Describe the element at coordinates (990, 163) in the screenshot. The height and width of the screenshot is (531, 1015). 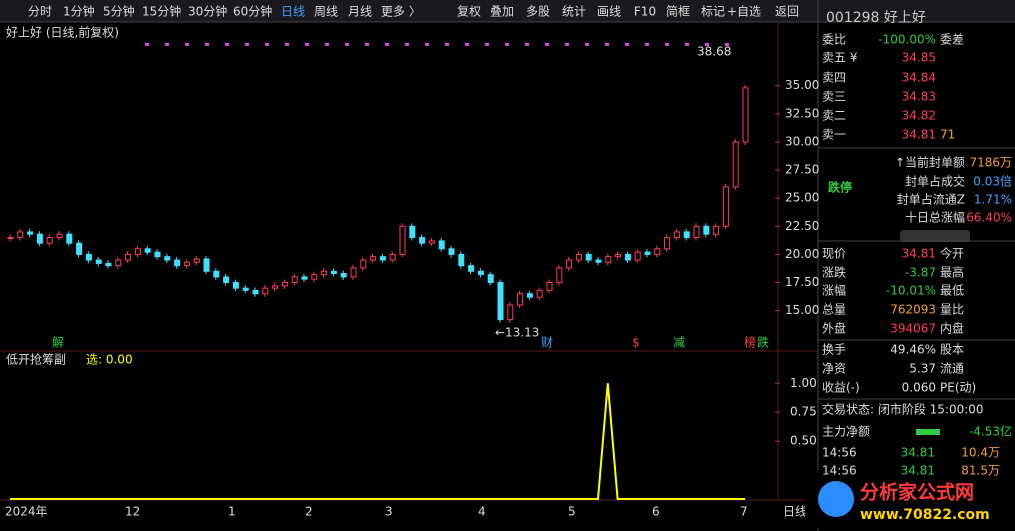
I see `quote-cell: 7186万` at that location.